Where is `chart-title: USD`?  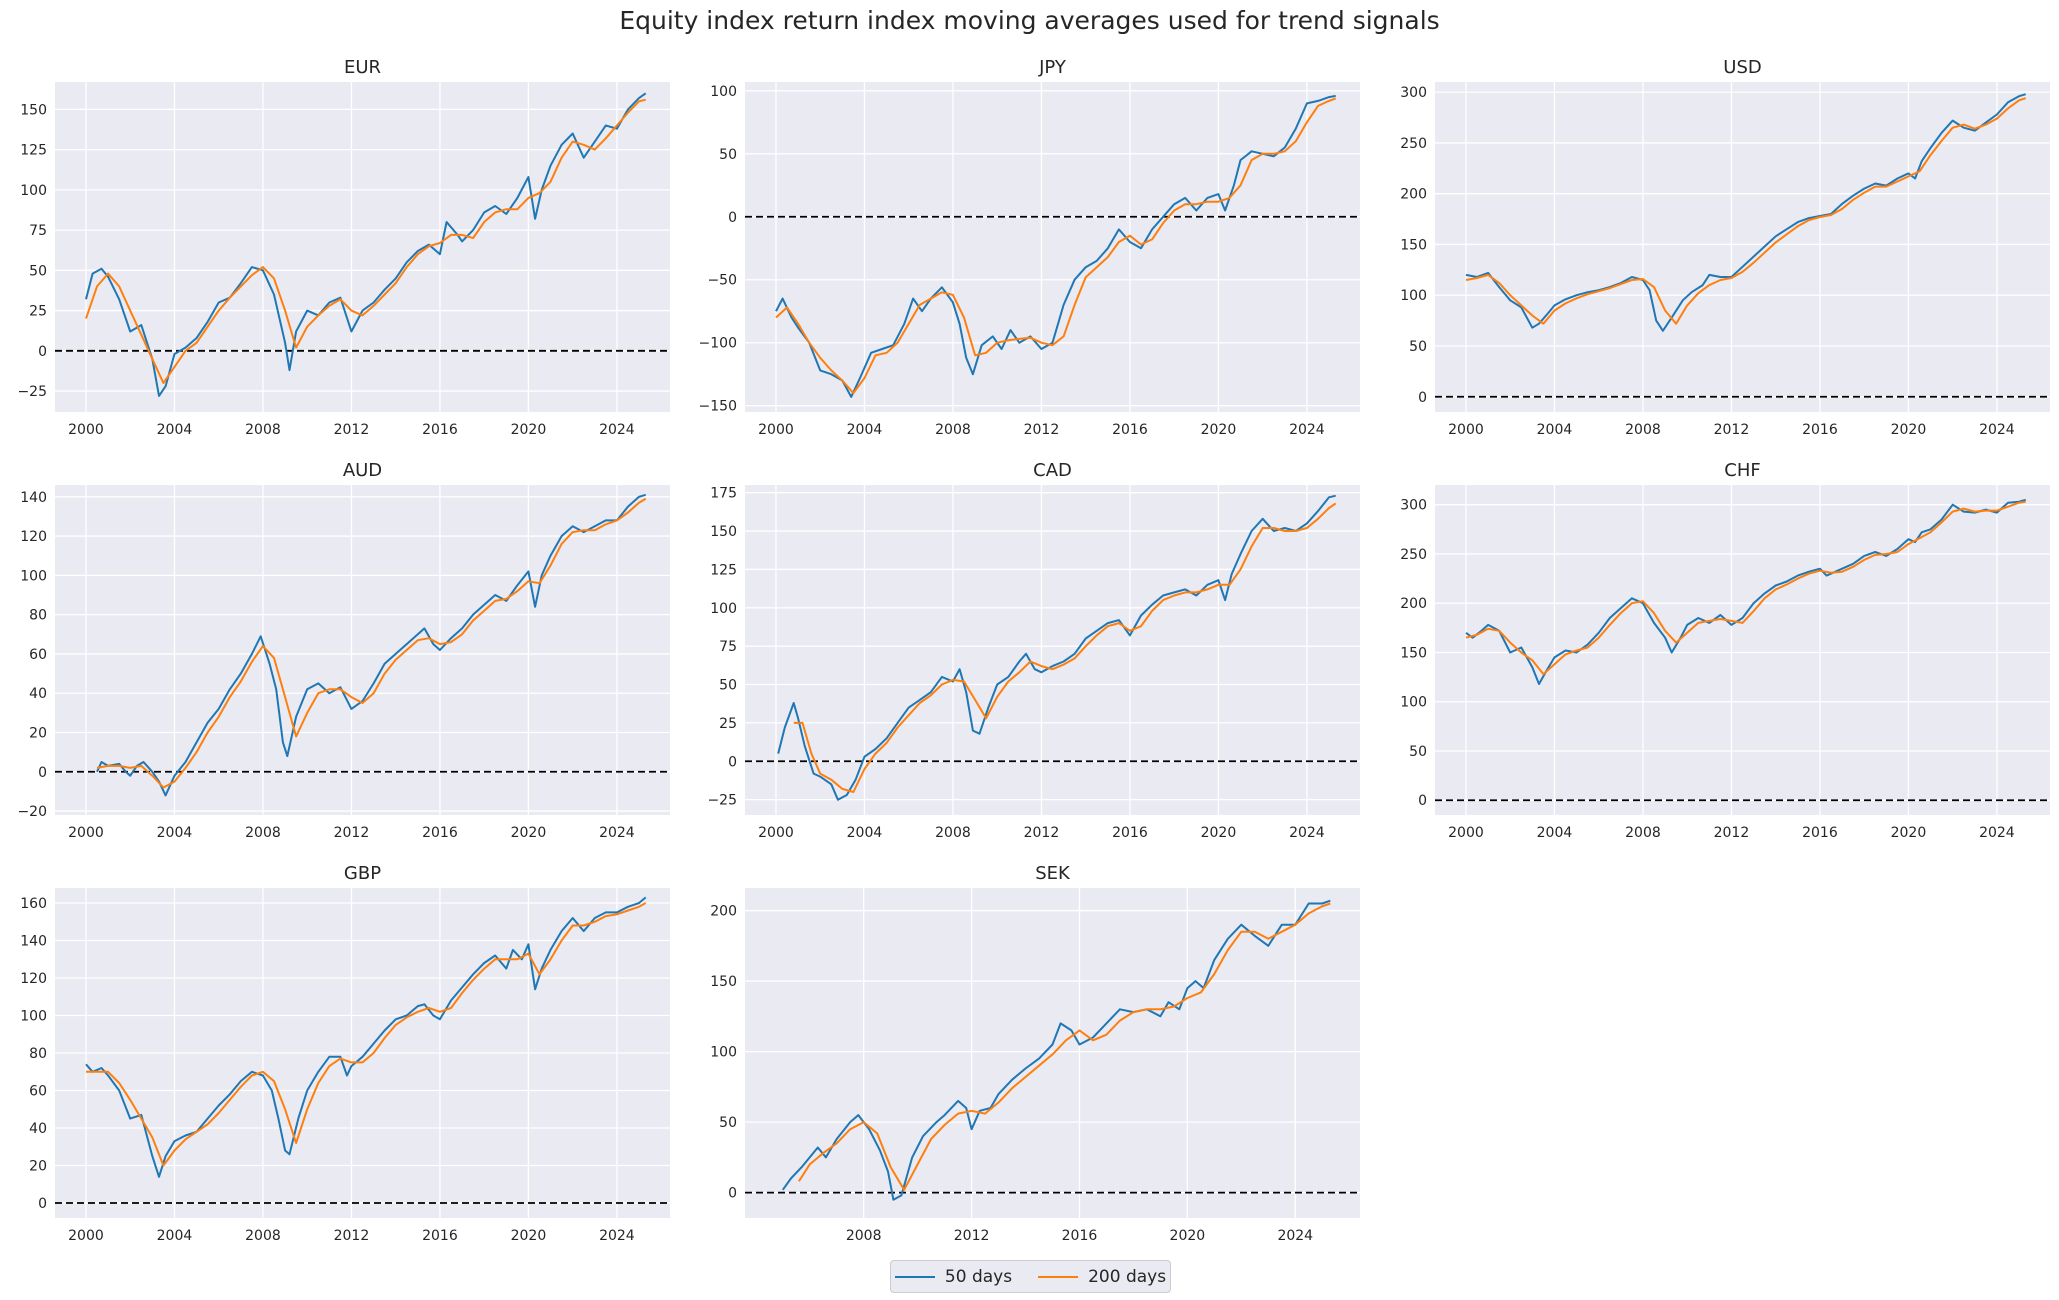
chart-title: USD is located at coordinates (1742, 67).